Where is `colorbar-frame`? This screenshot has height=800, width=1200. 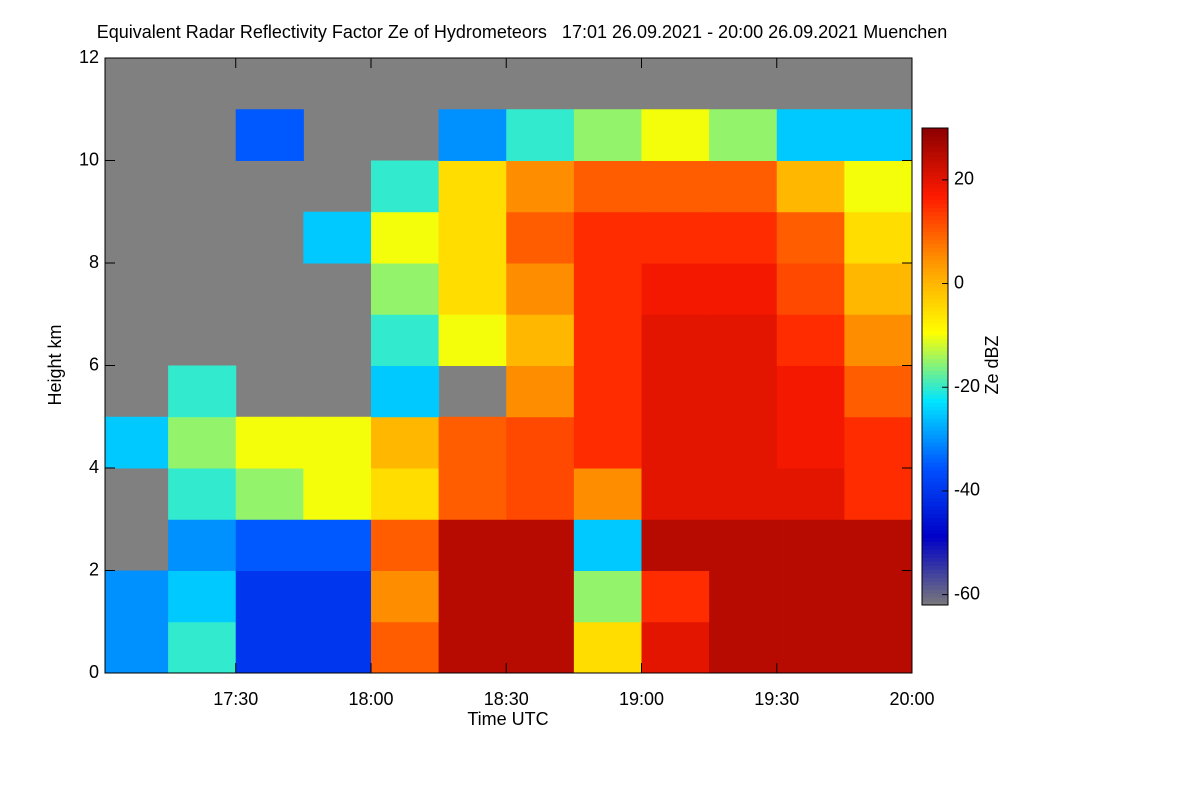
colorbar-frame is located at coordinates (935, 366).